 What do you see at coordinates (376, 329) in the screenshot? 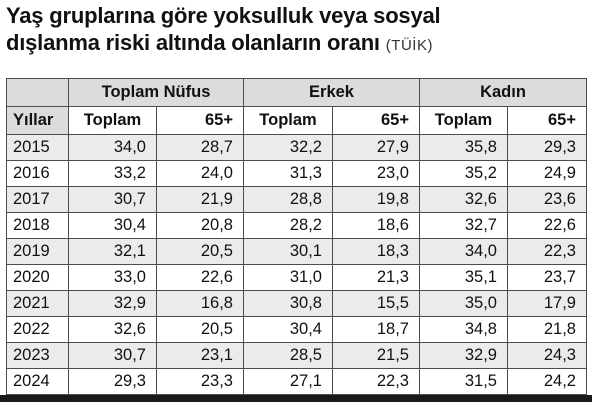
I see `value-cell: 18,7` at bounding box center [376, 329].